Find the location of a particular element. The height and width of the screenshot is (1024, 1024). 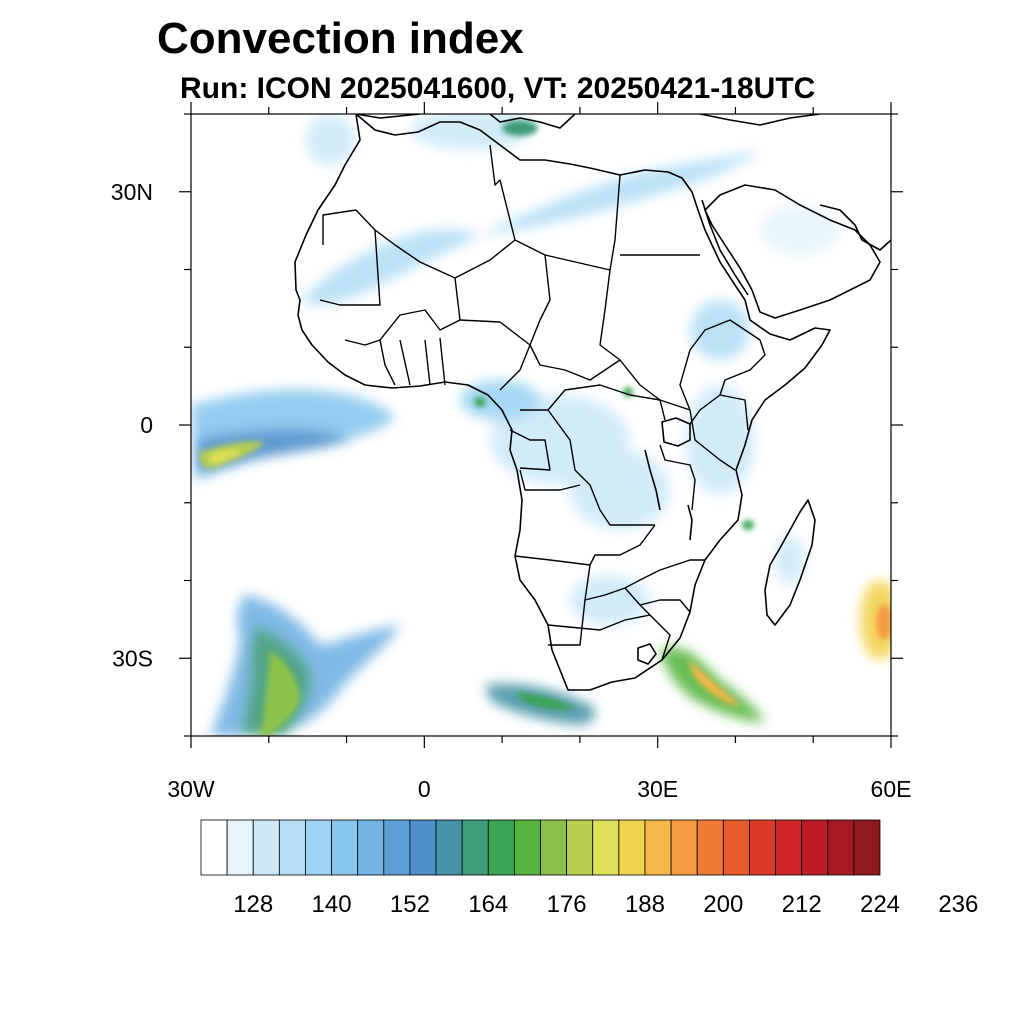

ethiopia-cells is located at coordinates (720, 330).